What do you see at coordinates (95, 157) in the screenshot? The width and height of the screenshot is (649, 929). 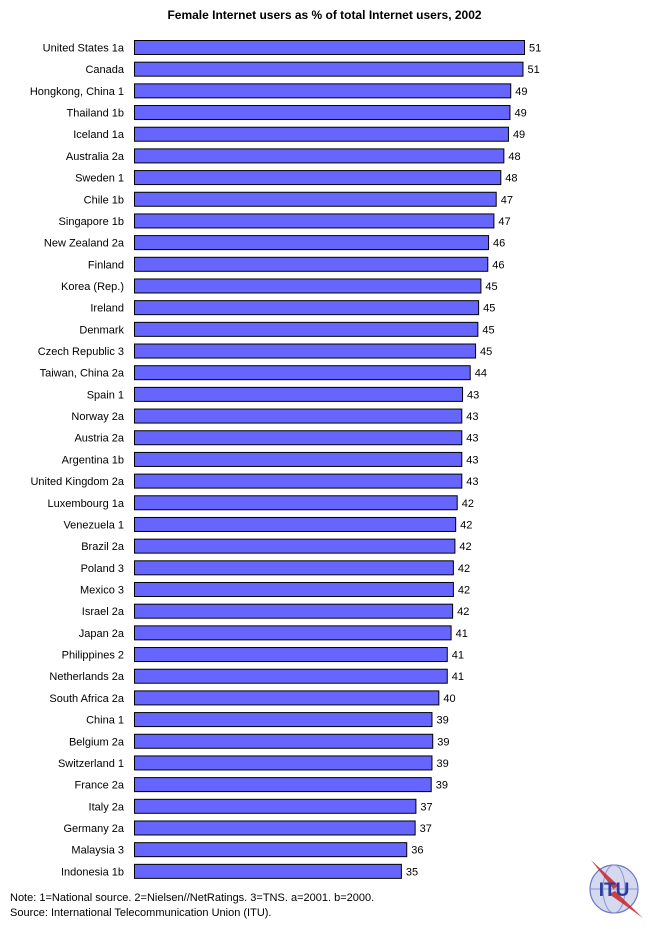 I see `category-label: Australia 2a` at bounding box center [95, 157].